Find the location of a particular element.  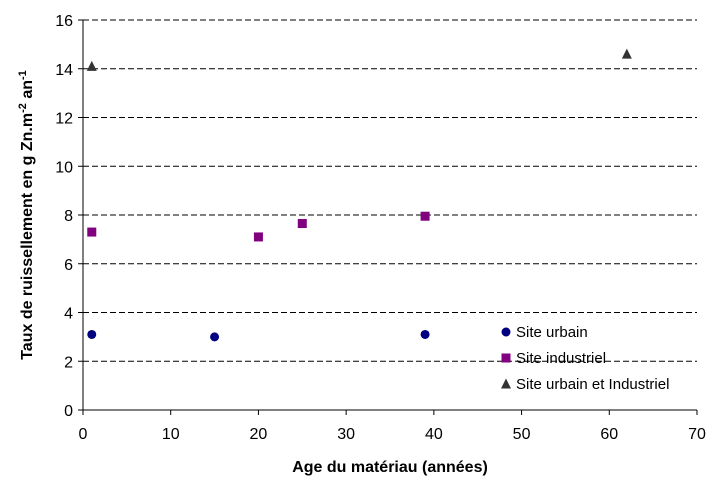

x-tick-label: 30 is located at coordinates (346, 434).